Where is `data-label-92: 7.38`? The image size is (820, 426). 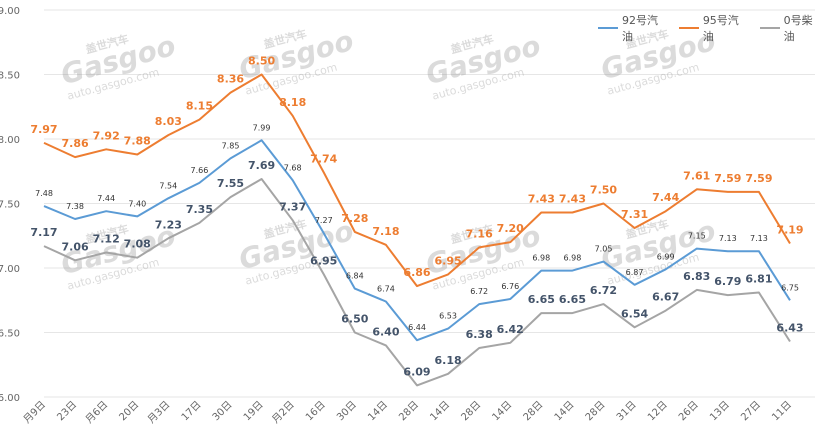 data-label-92: 7.38 is located at coordinates (75, 206).